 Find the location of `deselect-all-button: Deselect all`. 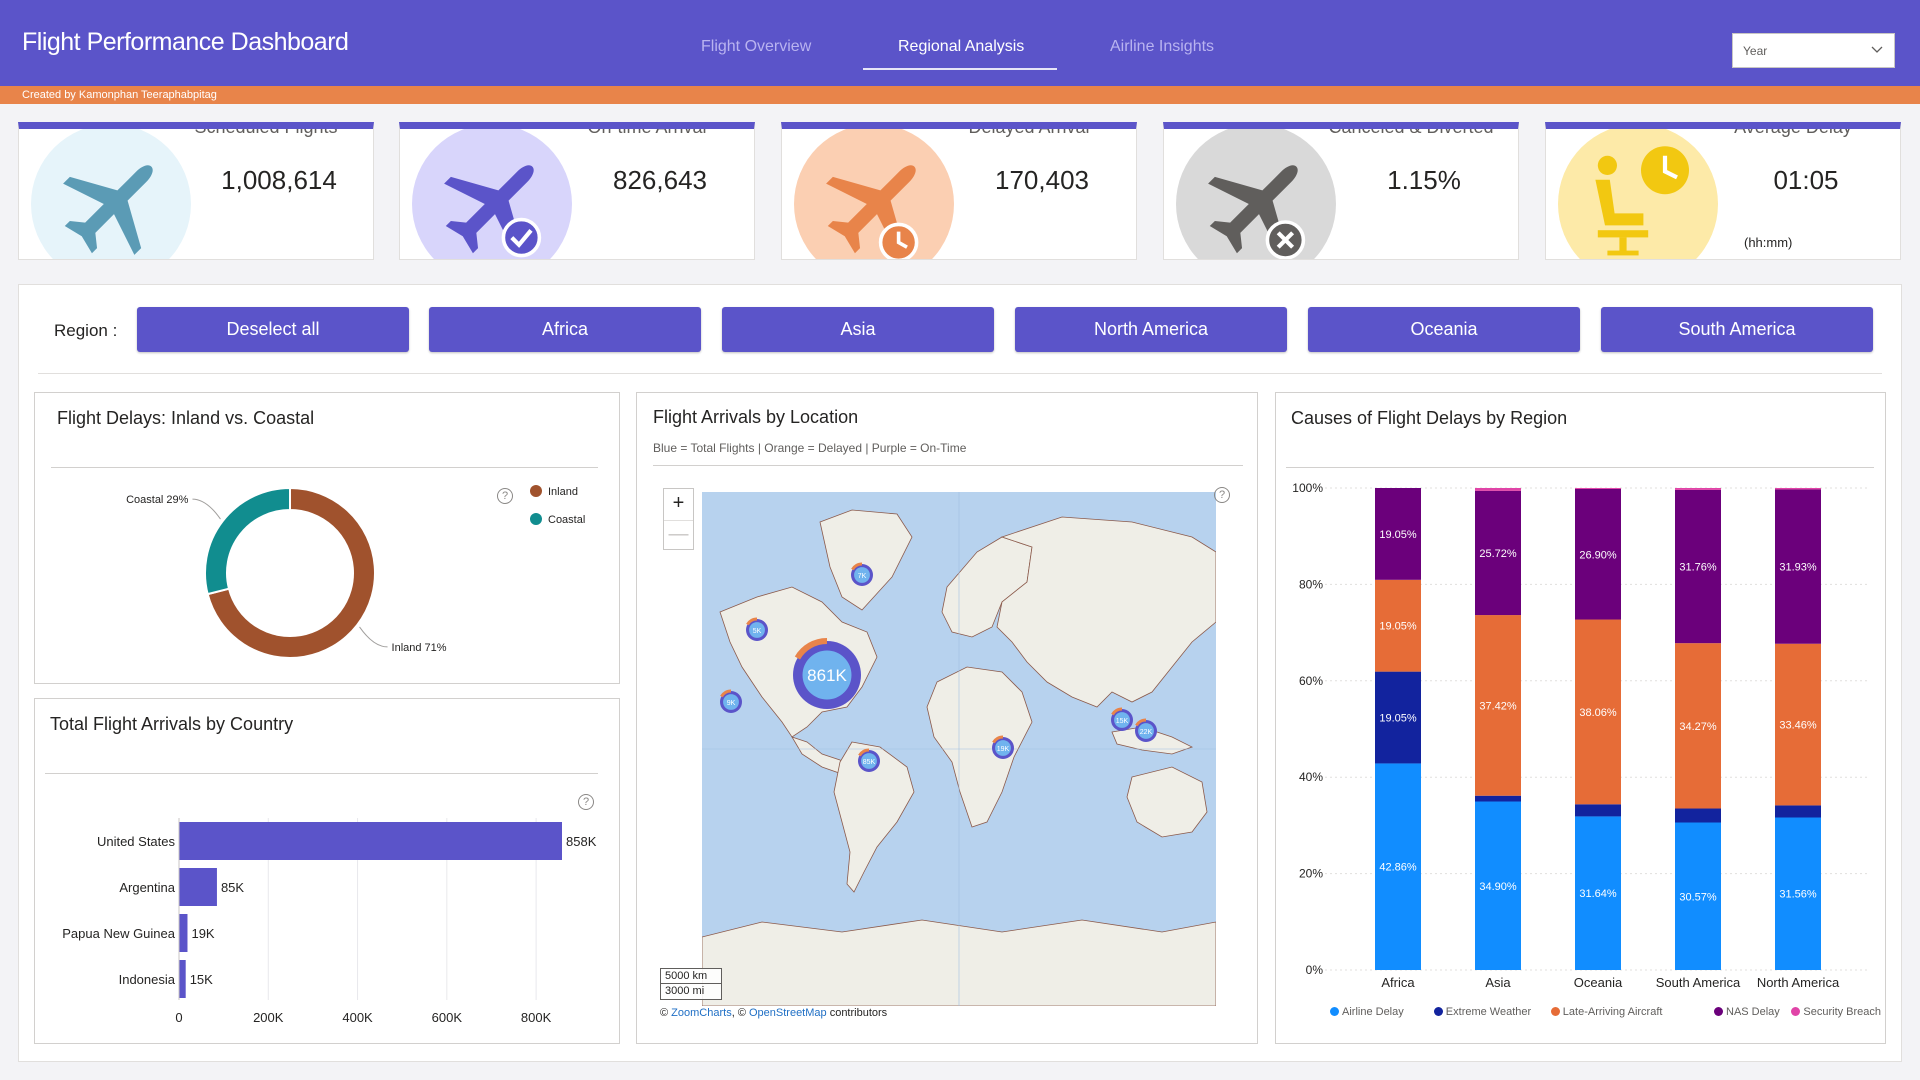

deselect-all-button: Deselect all is located at coordinates (273, 329).